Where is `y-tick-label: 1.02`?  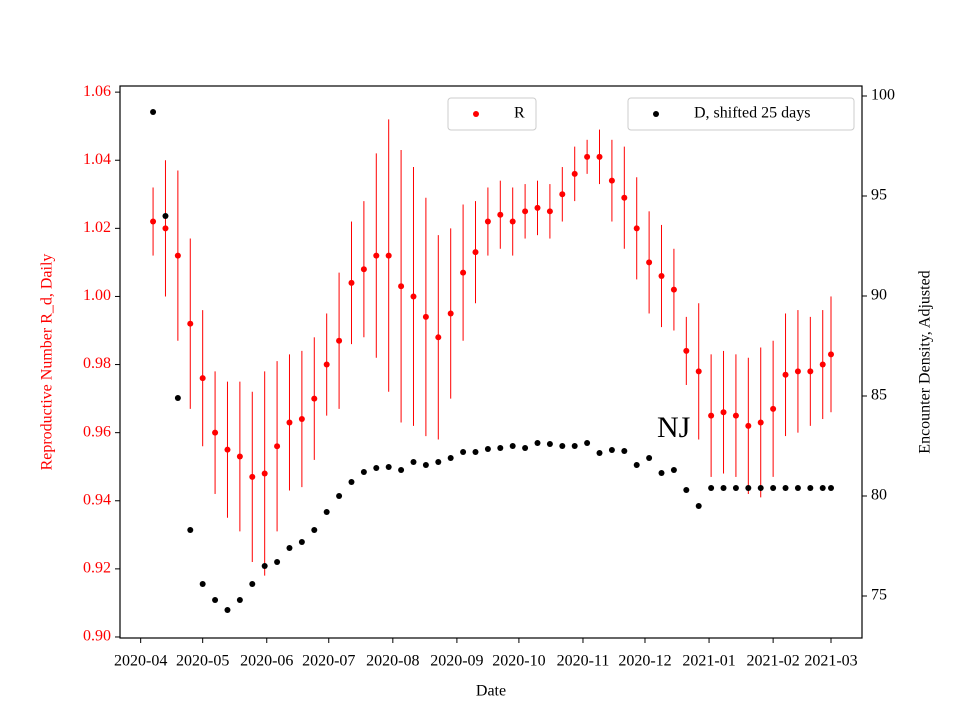
y-tick-label: 1.02 is located at coordinates (97, 227).